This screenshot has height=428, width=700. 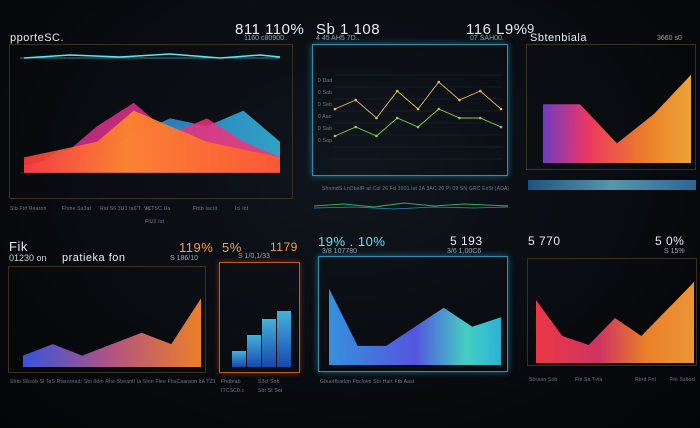 What do you see at coordinates (683, 380) in the screenshot?
I see `panel-7-caption-3: Fnt Ssbocl` at bounding box center [683, 380].